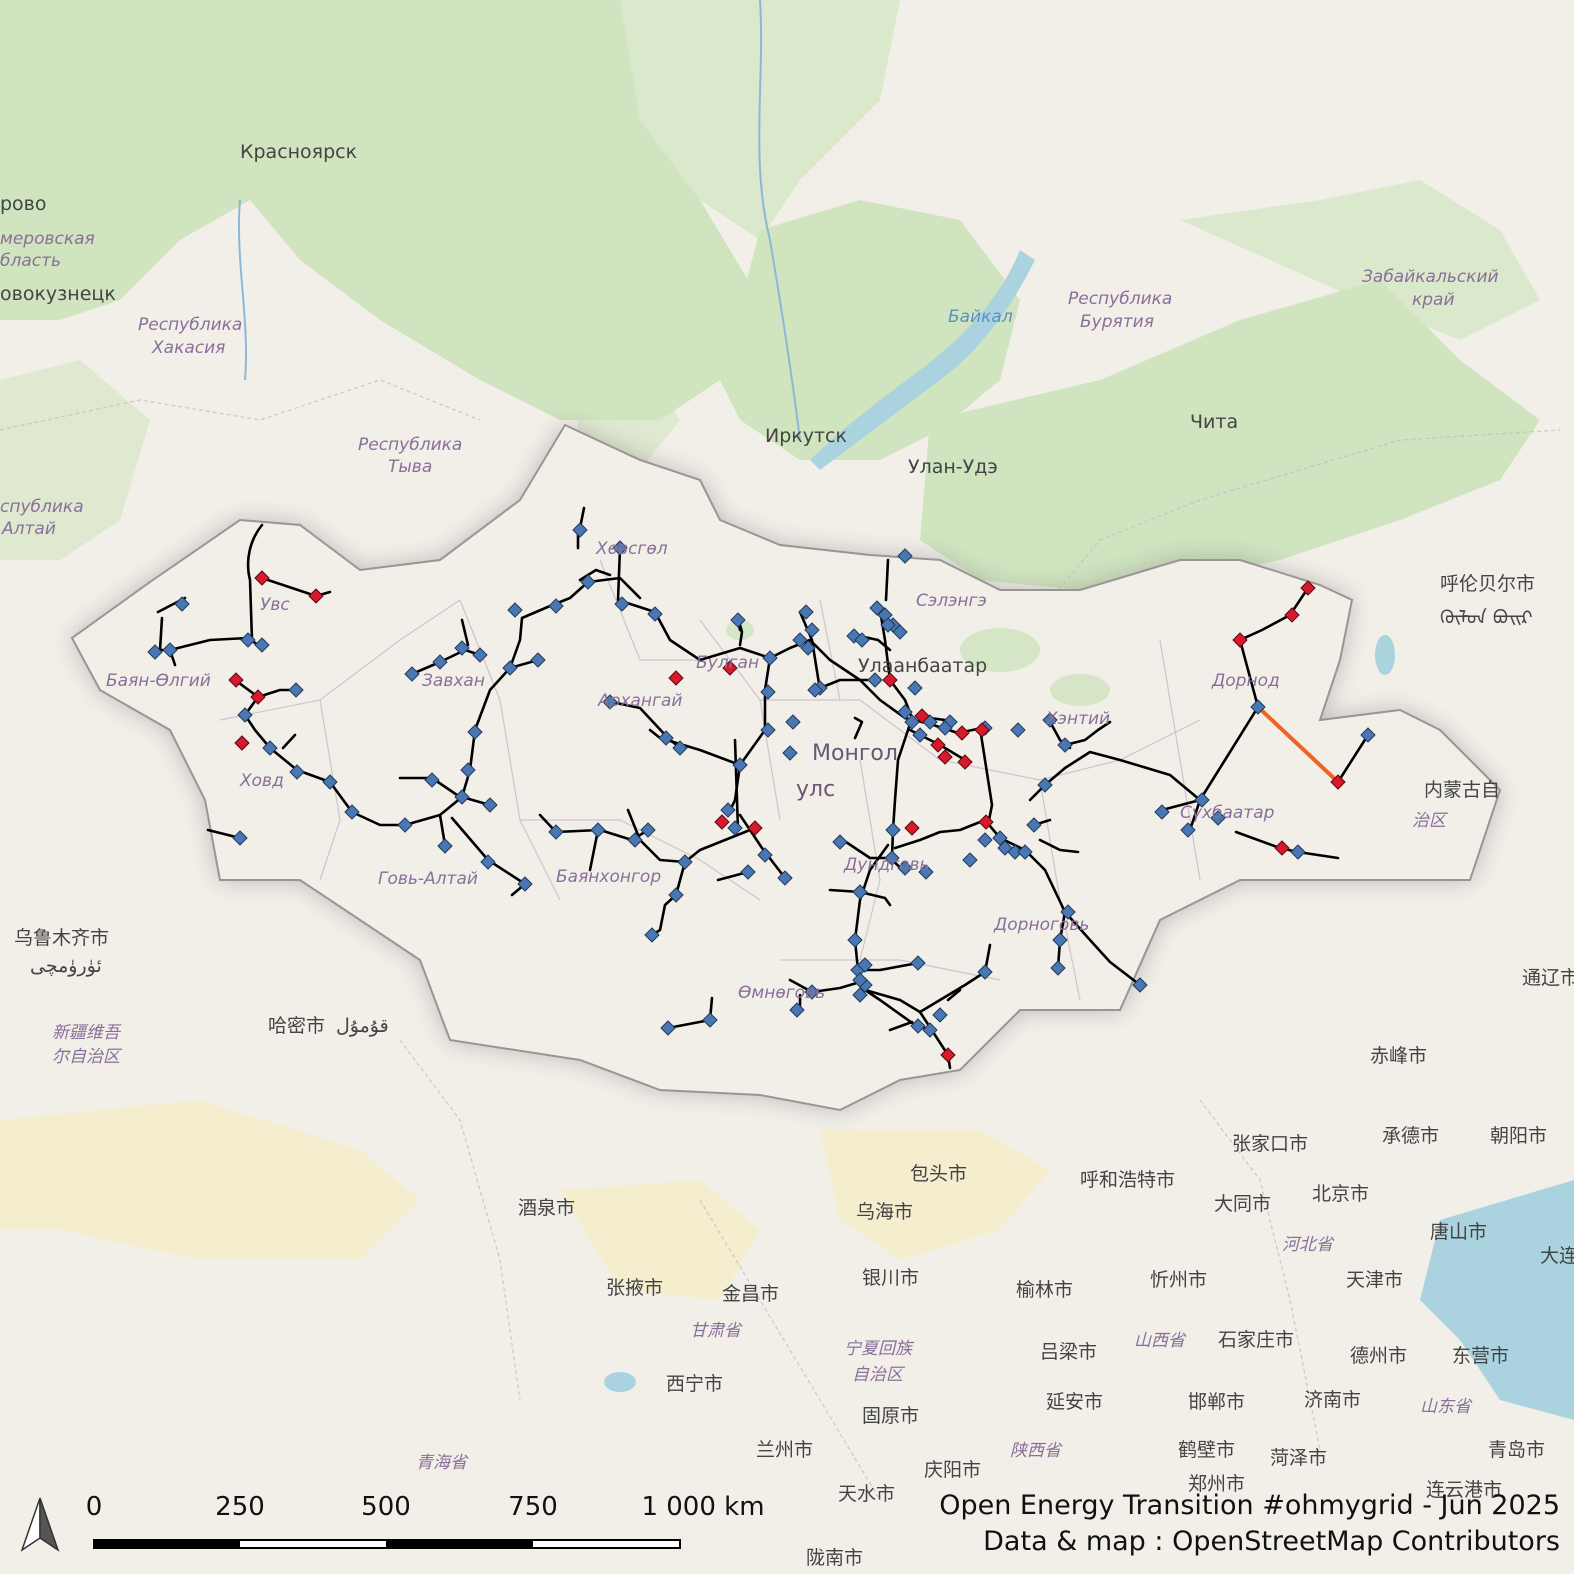 This screenshot has height=1574, width=1574. I want to click on label-hulunbuir-mn: ᠬᠥᠯᠦᠨ ᠪᠤᠢᠷ, so click(1486, 618).